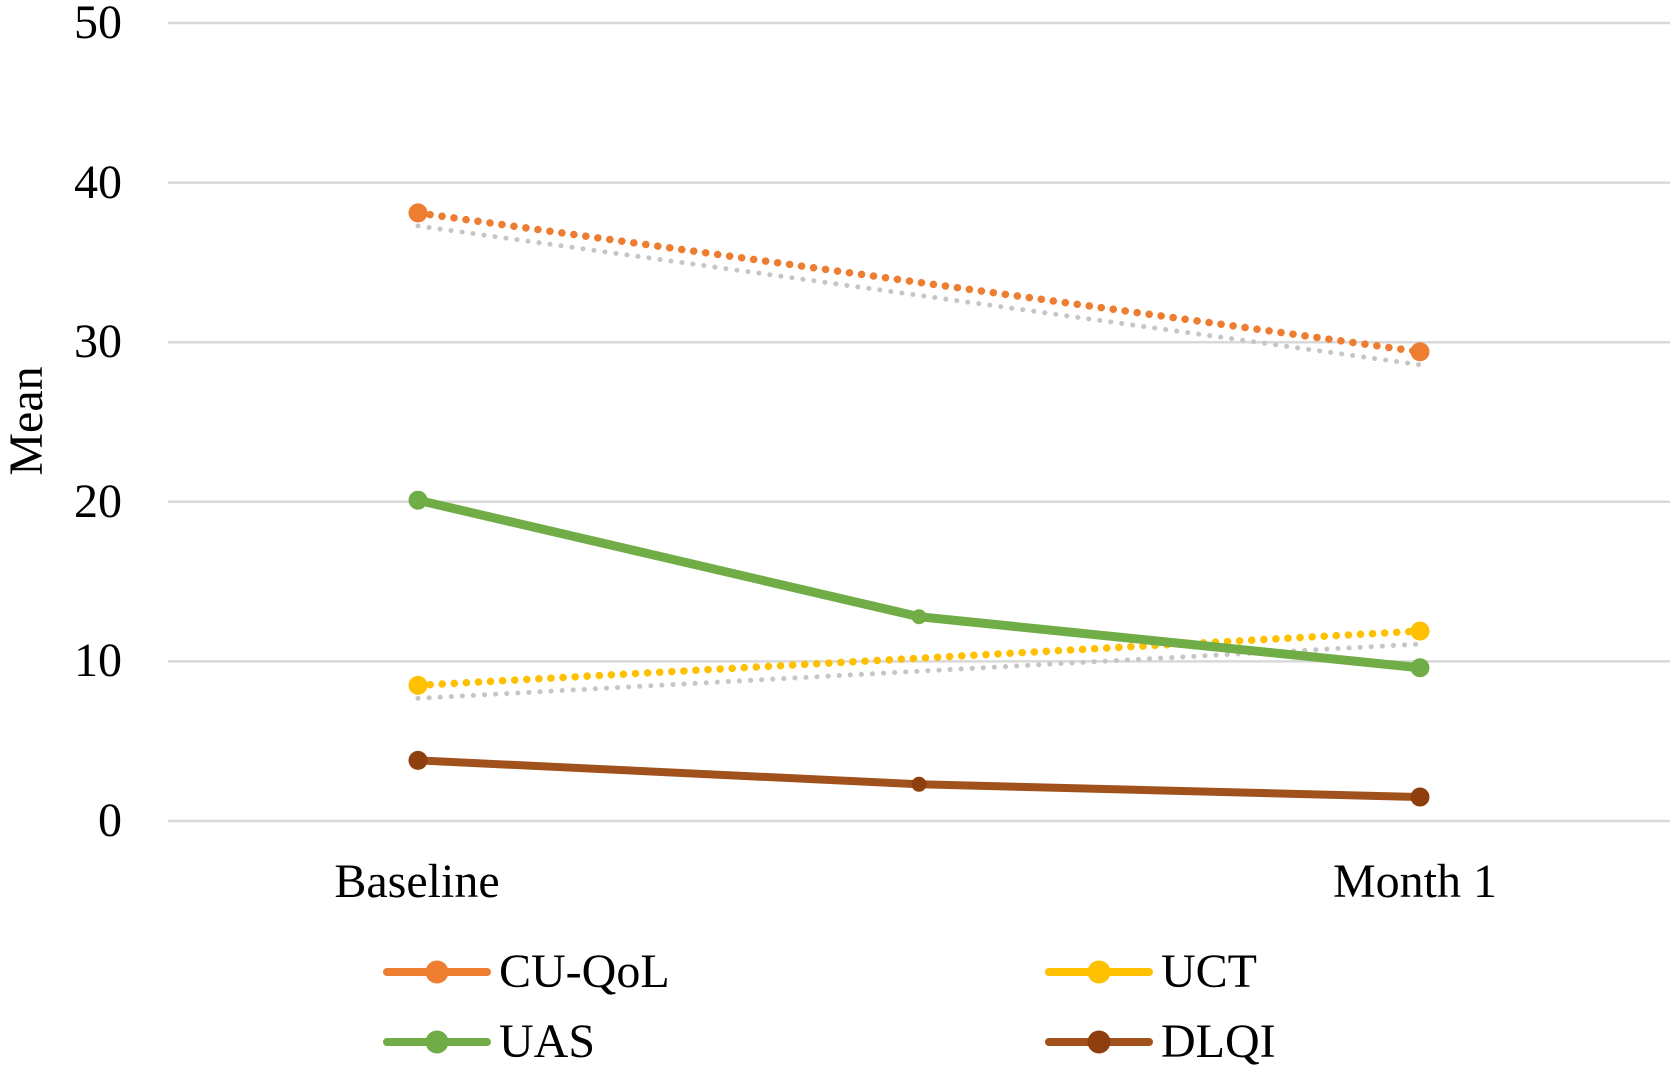 The height and width of the screenshot is (1077, 1675). I want to click on trendline-UCT, so click(919, 671).